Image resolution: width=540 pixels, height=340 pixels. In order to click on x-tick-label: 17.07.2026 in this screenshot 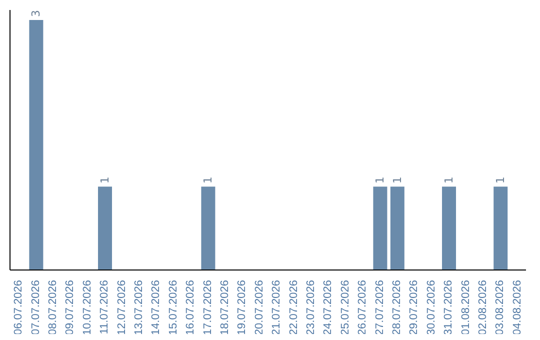, I will do `click(208, 308)`.